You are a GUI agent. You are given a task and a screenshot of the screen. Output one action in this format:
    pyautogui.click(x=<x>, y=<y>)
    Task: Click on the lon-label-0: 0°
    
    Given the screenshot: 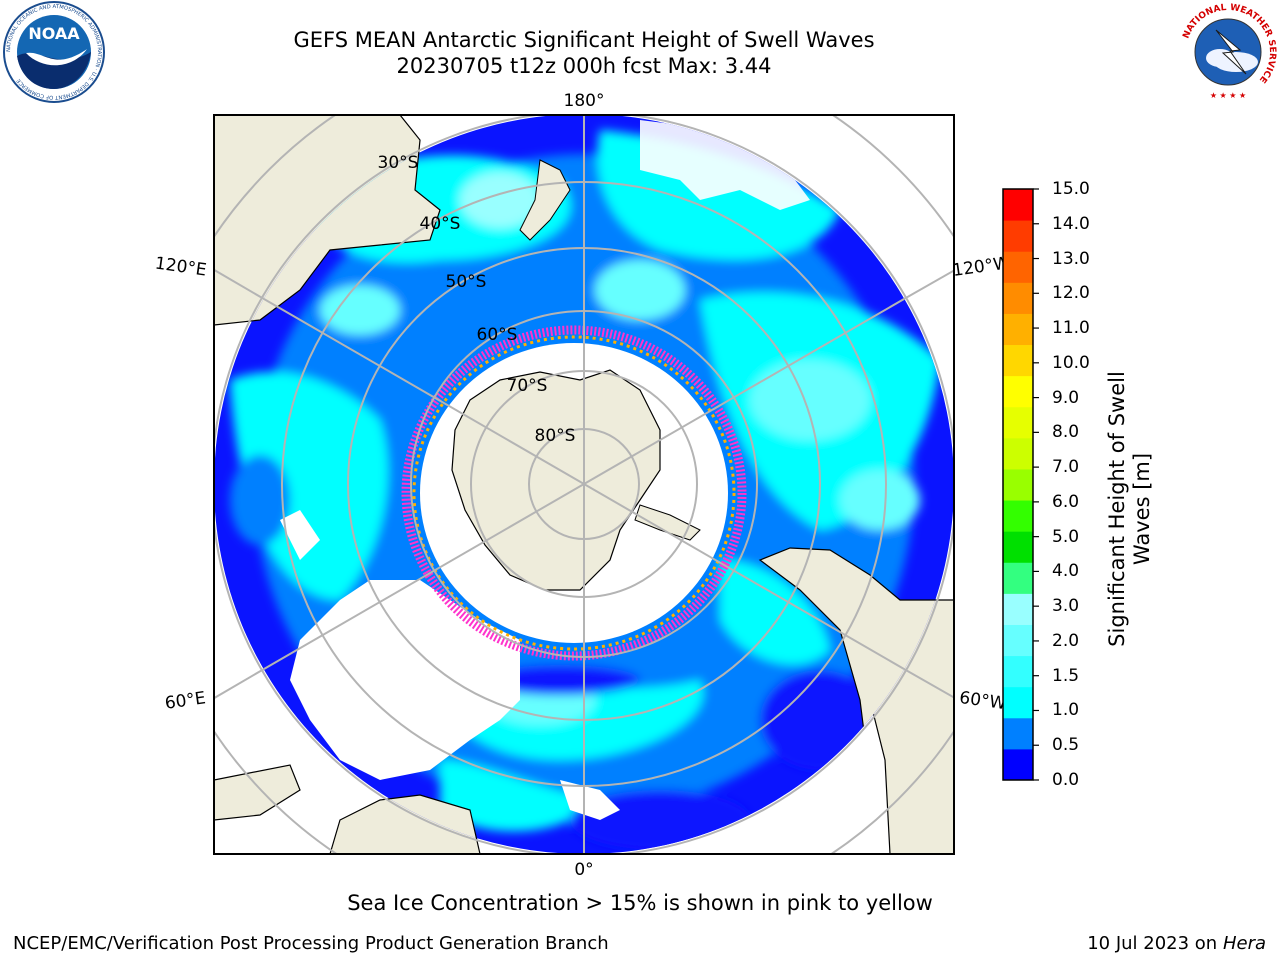 What is the action you would take?
    pyautogui.click(x=583, y=870)
    